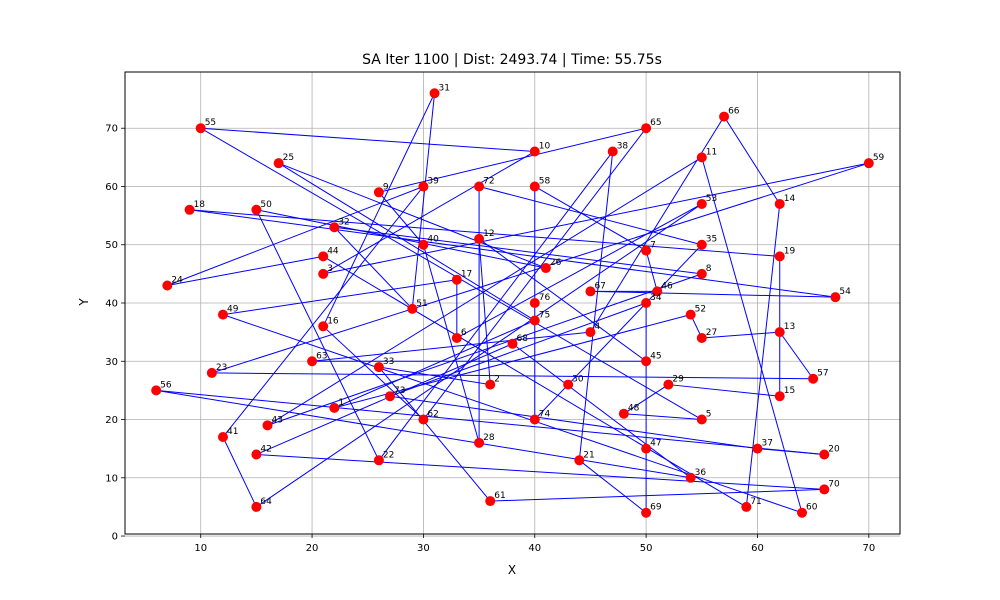  Describe the element at coordinates (433, 181) in the screenshot. I see `city-label: 39` at that location.